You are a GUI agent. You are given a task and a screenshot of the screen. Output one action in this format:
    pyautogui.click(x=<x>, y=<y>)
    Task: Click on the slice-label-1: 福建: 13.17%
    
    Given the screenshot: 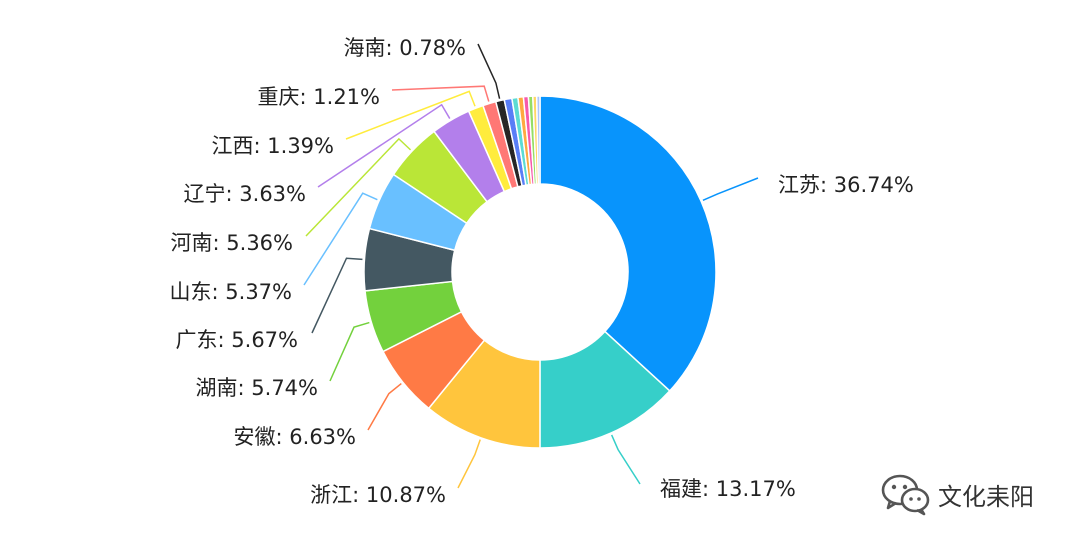 What is the action you would take?
    pyautogui.click(x=728, y=489)
    